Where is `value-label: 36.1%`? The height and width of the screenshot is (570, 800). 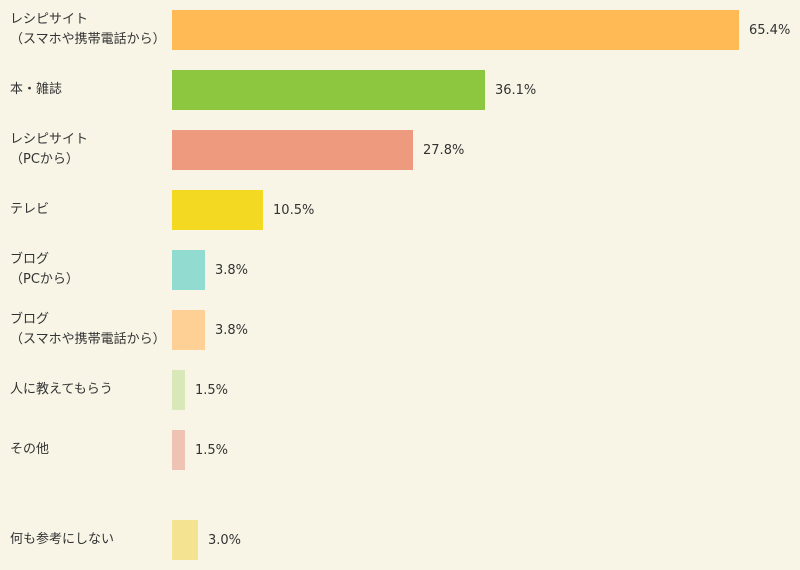
value-label: 36.1% is located at coordinates (515, 90).